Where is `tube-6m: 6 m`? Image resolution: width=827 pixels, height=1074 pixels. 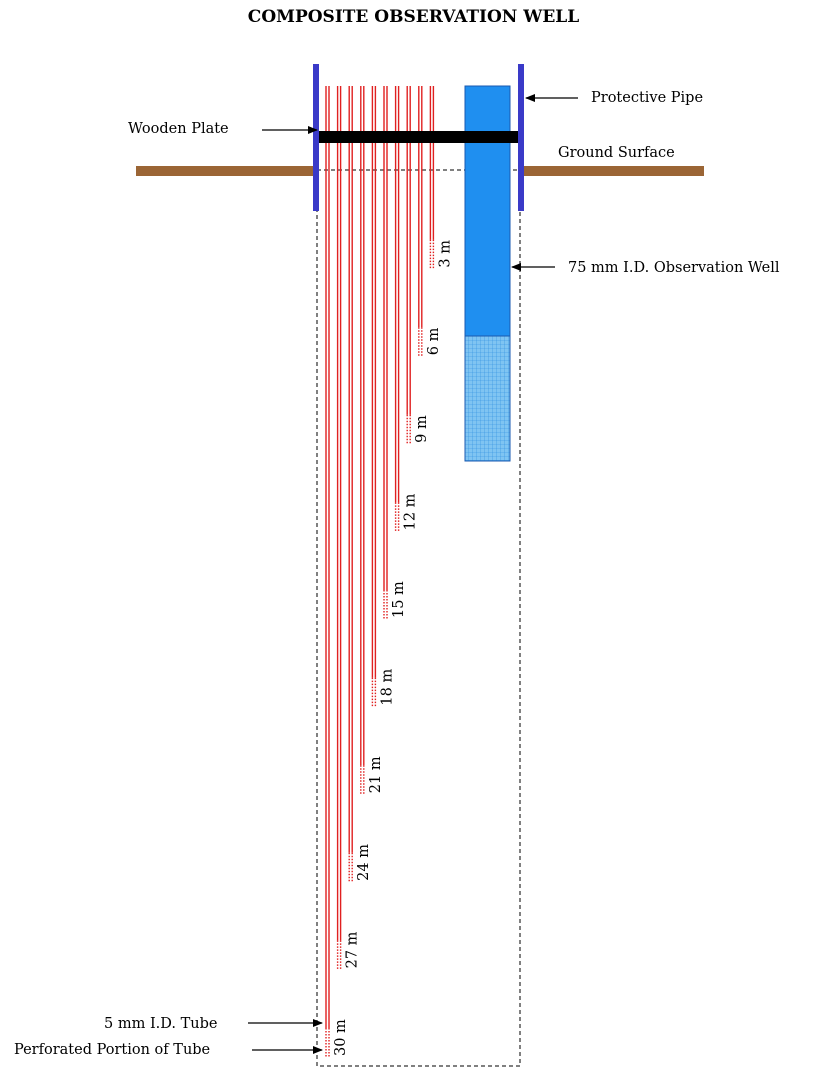
tube-6m: 6 m is located at coordinates (430, 222).